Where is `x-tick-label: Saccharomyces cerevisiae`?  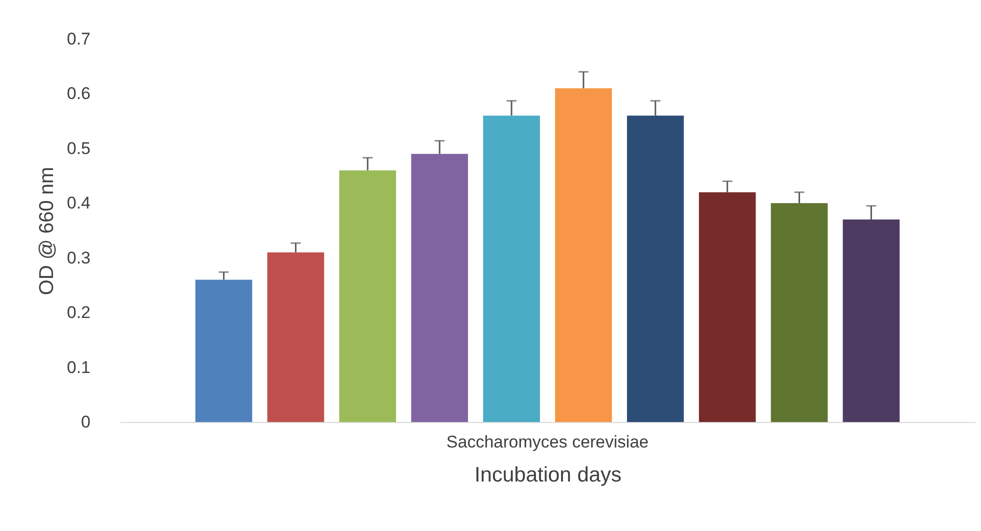 x-tick-label: Saccharomyces cerevisiae is located at coordinates (547, 442).